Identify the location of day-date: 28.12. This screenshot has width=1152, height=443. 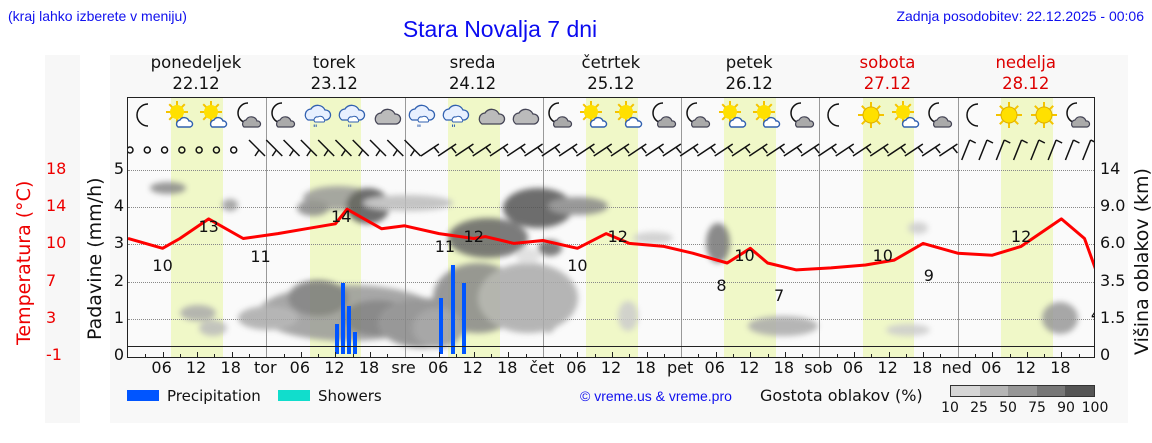
(1026, 83).